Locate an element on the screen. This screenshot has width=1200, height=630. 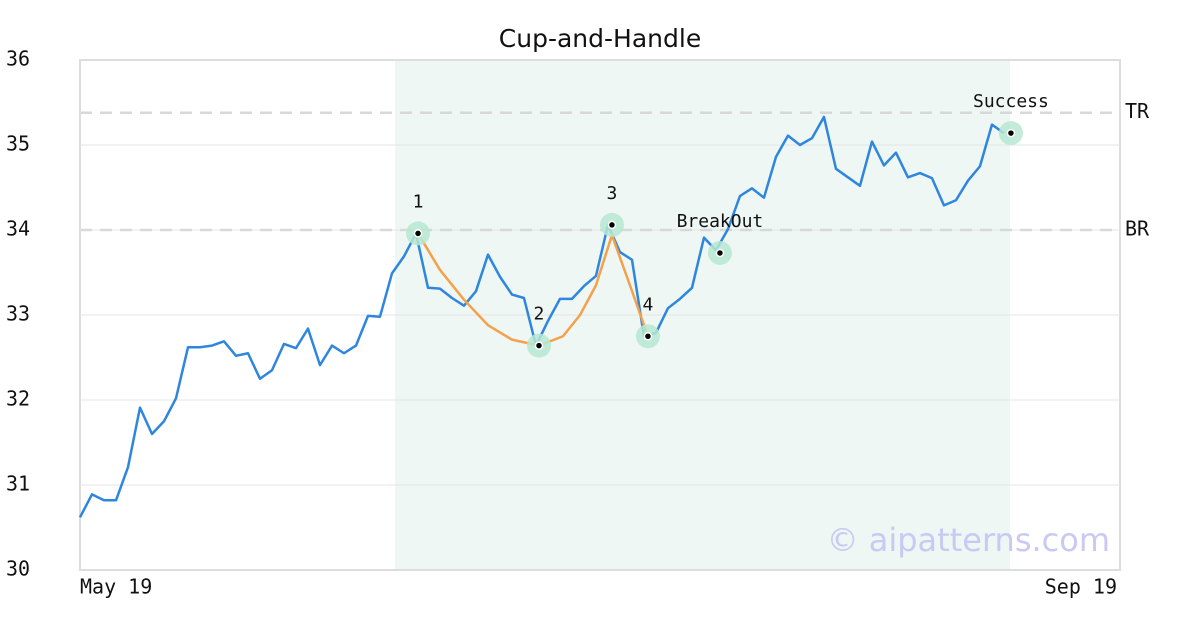
point-label: BreakOut is located at coordinates (720, 221).